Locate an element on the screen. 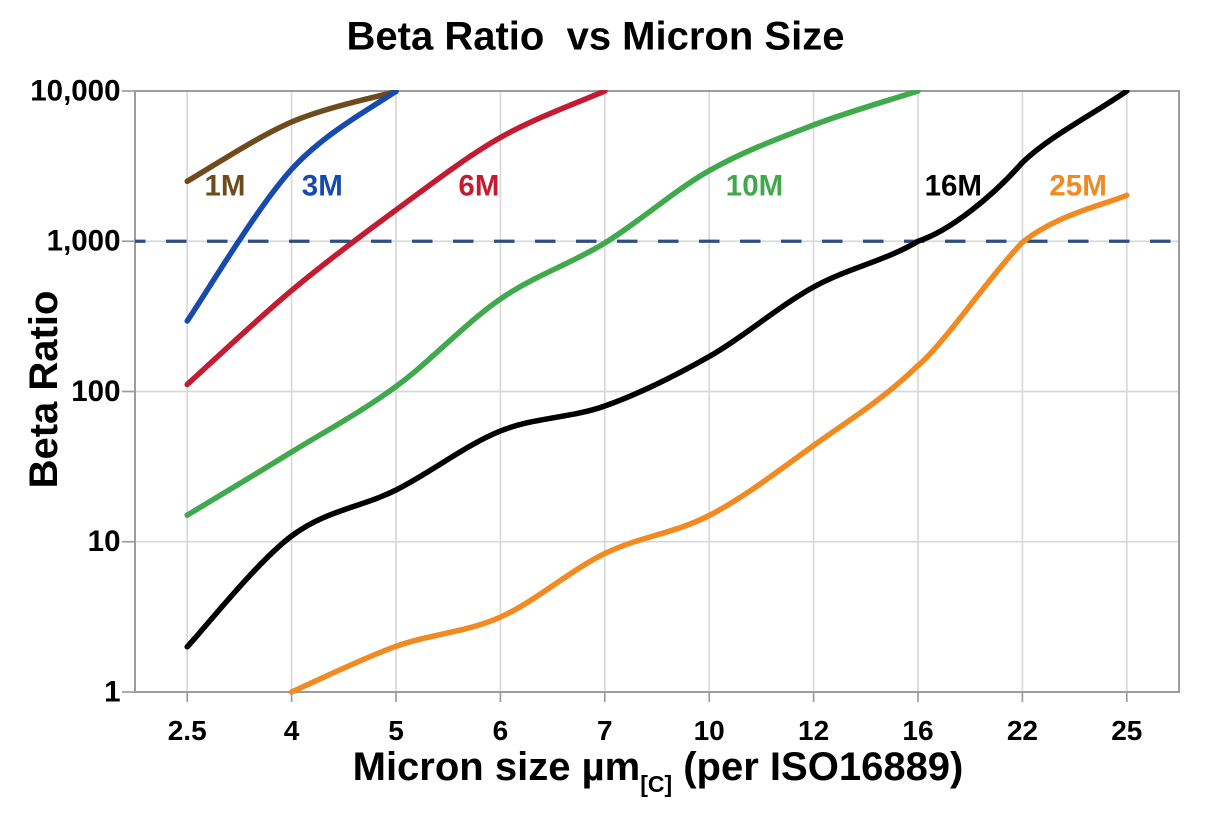  svg-text: 10,000 is located at coordinates (75, 90).